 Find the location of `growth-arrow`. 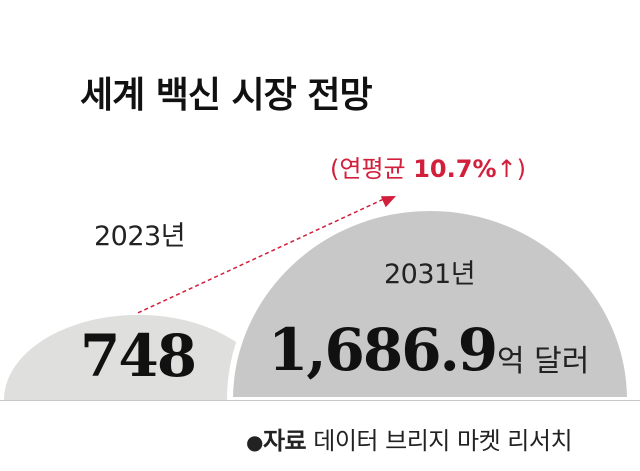

growth-arrow is located at coordinates (262, 255).